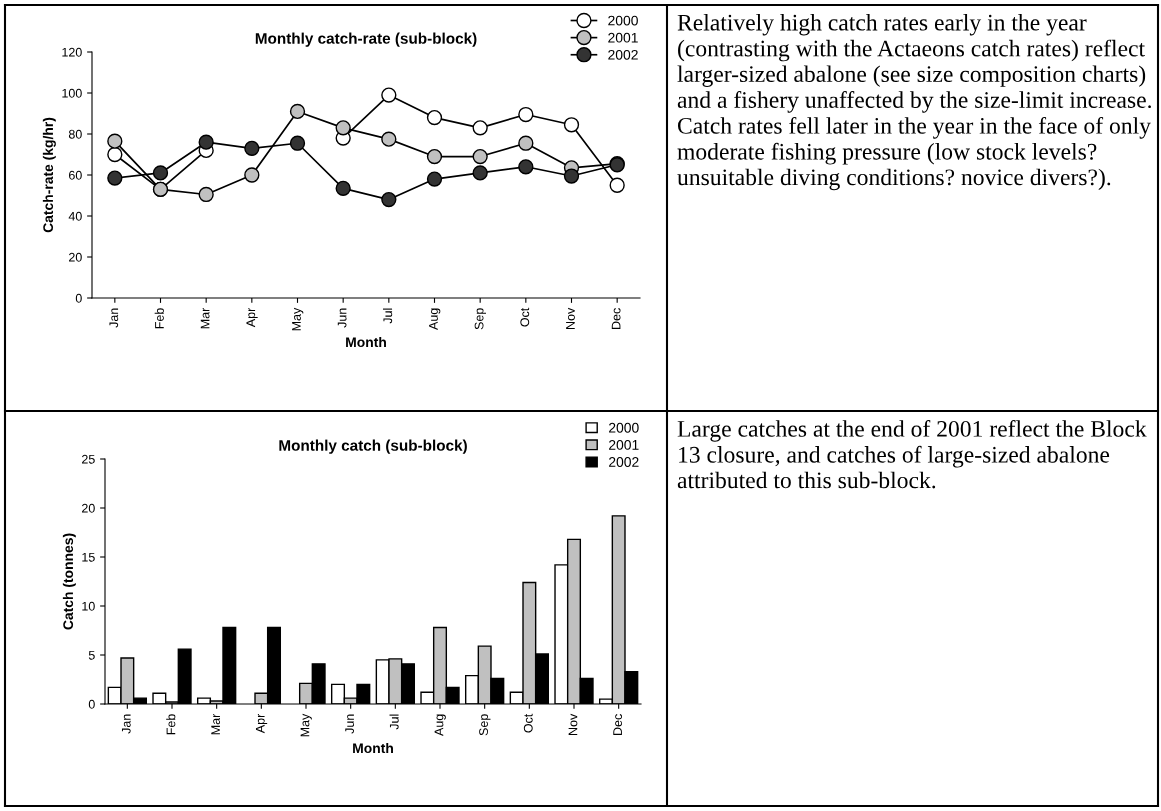 Image resolution: width=1161 pixels, height=811 pixels. What do you see at coordinates (75, 216) in the screenshot?
I see `y-tick-label: 40` at bounding box center [75, 216].